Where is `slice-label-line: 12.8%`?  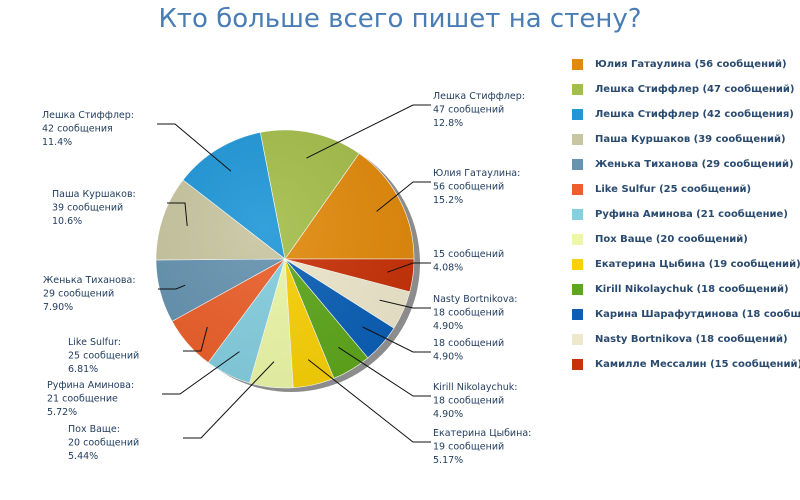
slice-label-line: 12.8% is located at coordinates (448, 123).